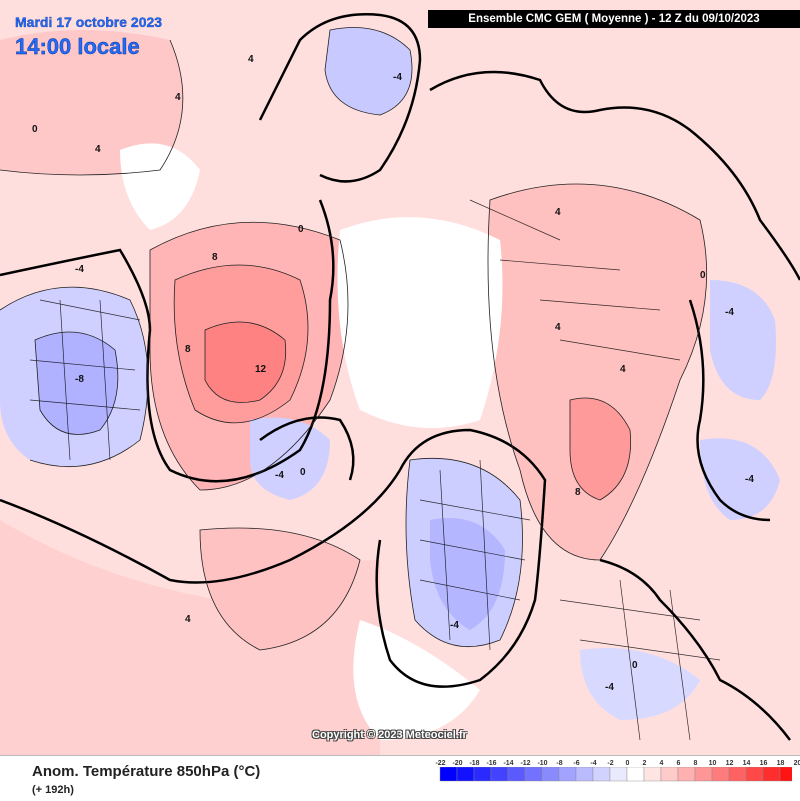 This screenshot has width=800, height=801. Describe the element at coordinates (474, 763) in the screenshot. I see `scale-tick-label: -18` at that location.